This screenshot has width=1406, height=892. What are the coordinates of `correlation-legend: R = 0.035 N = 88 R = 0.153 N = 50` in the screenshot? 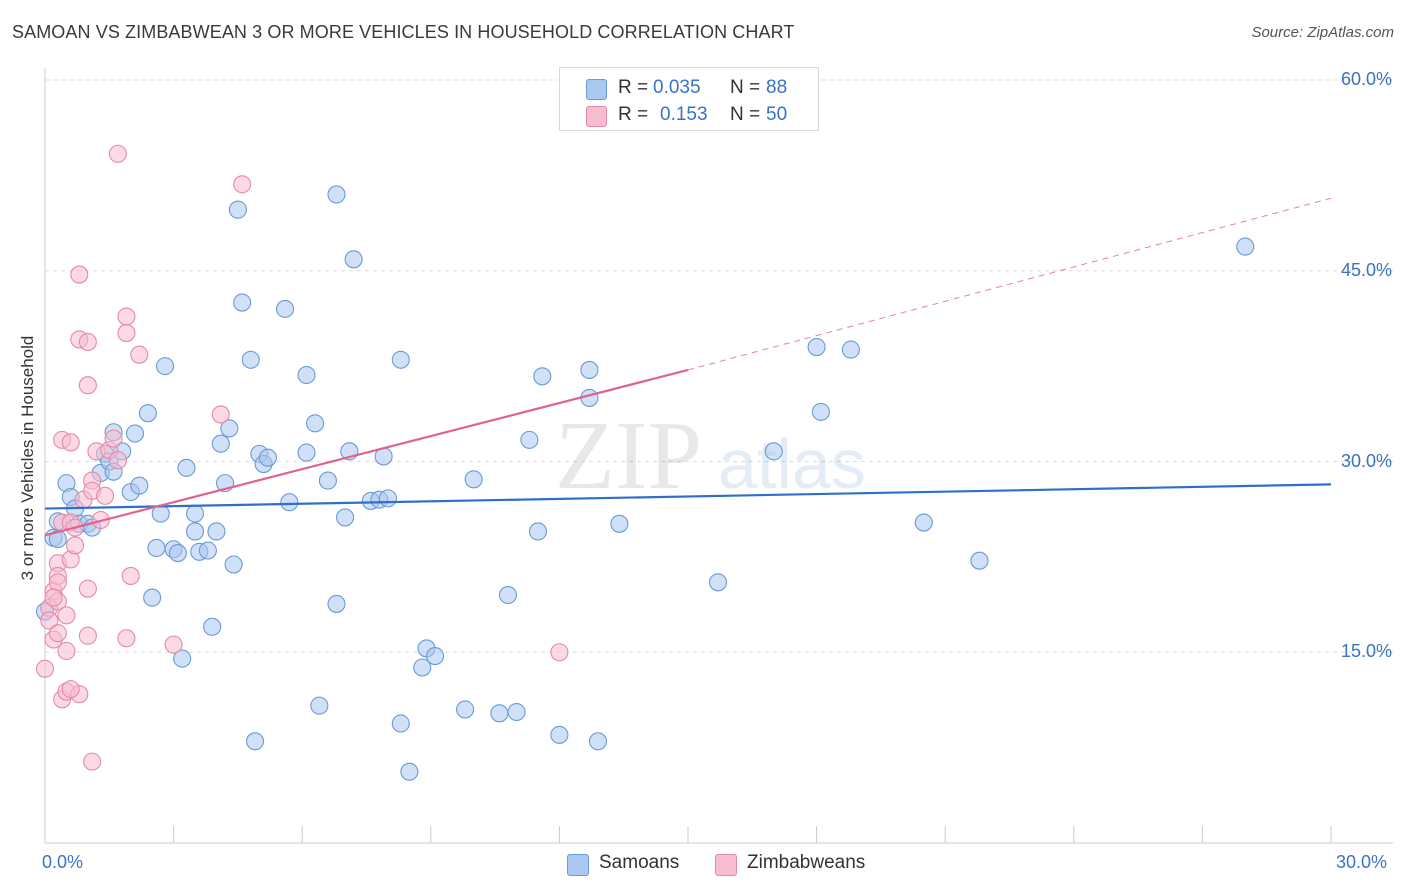 It's located at (689, 99).